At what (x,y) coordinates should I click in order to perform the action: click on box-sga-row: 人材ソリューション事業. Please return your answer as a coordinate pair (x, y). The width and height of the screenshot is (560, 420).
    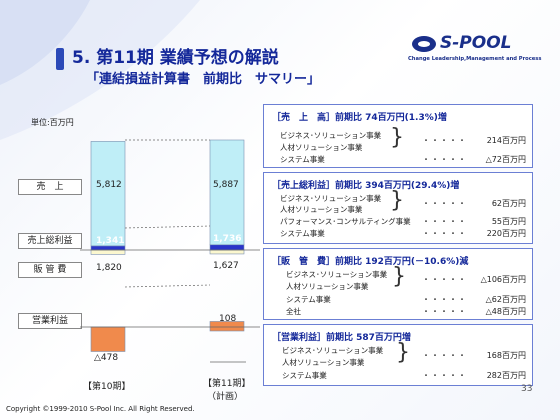
    Looking at the image, I should click on (327, 286).